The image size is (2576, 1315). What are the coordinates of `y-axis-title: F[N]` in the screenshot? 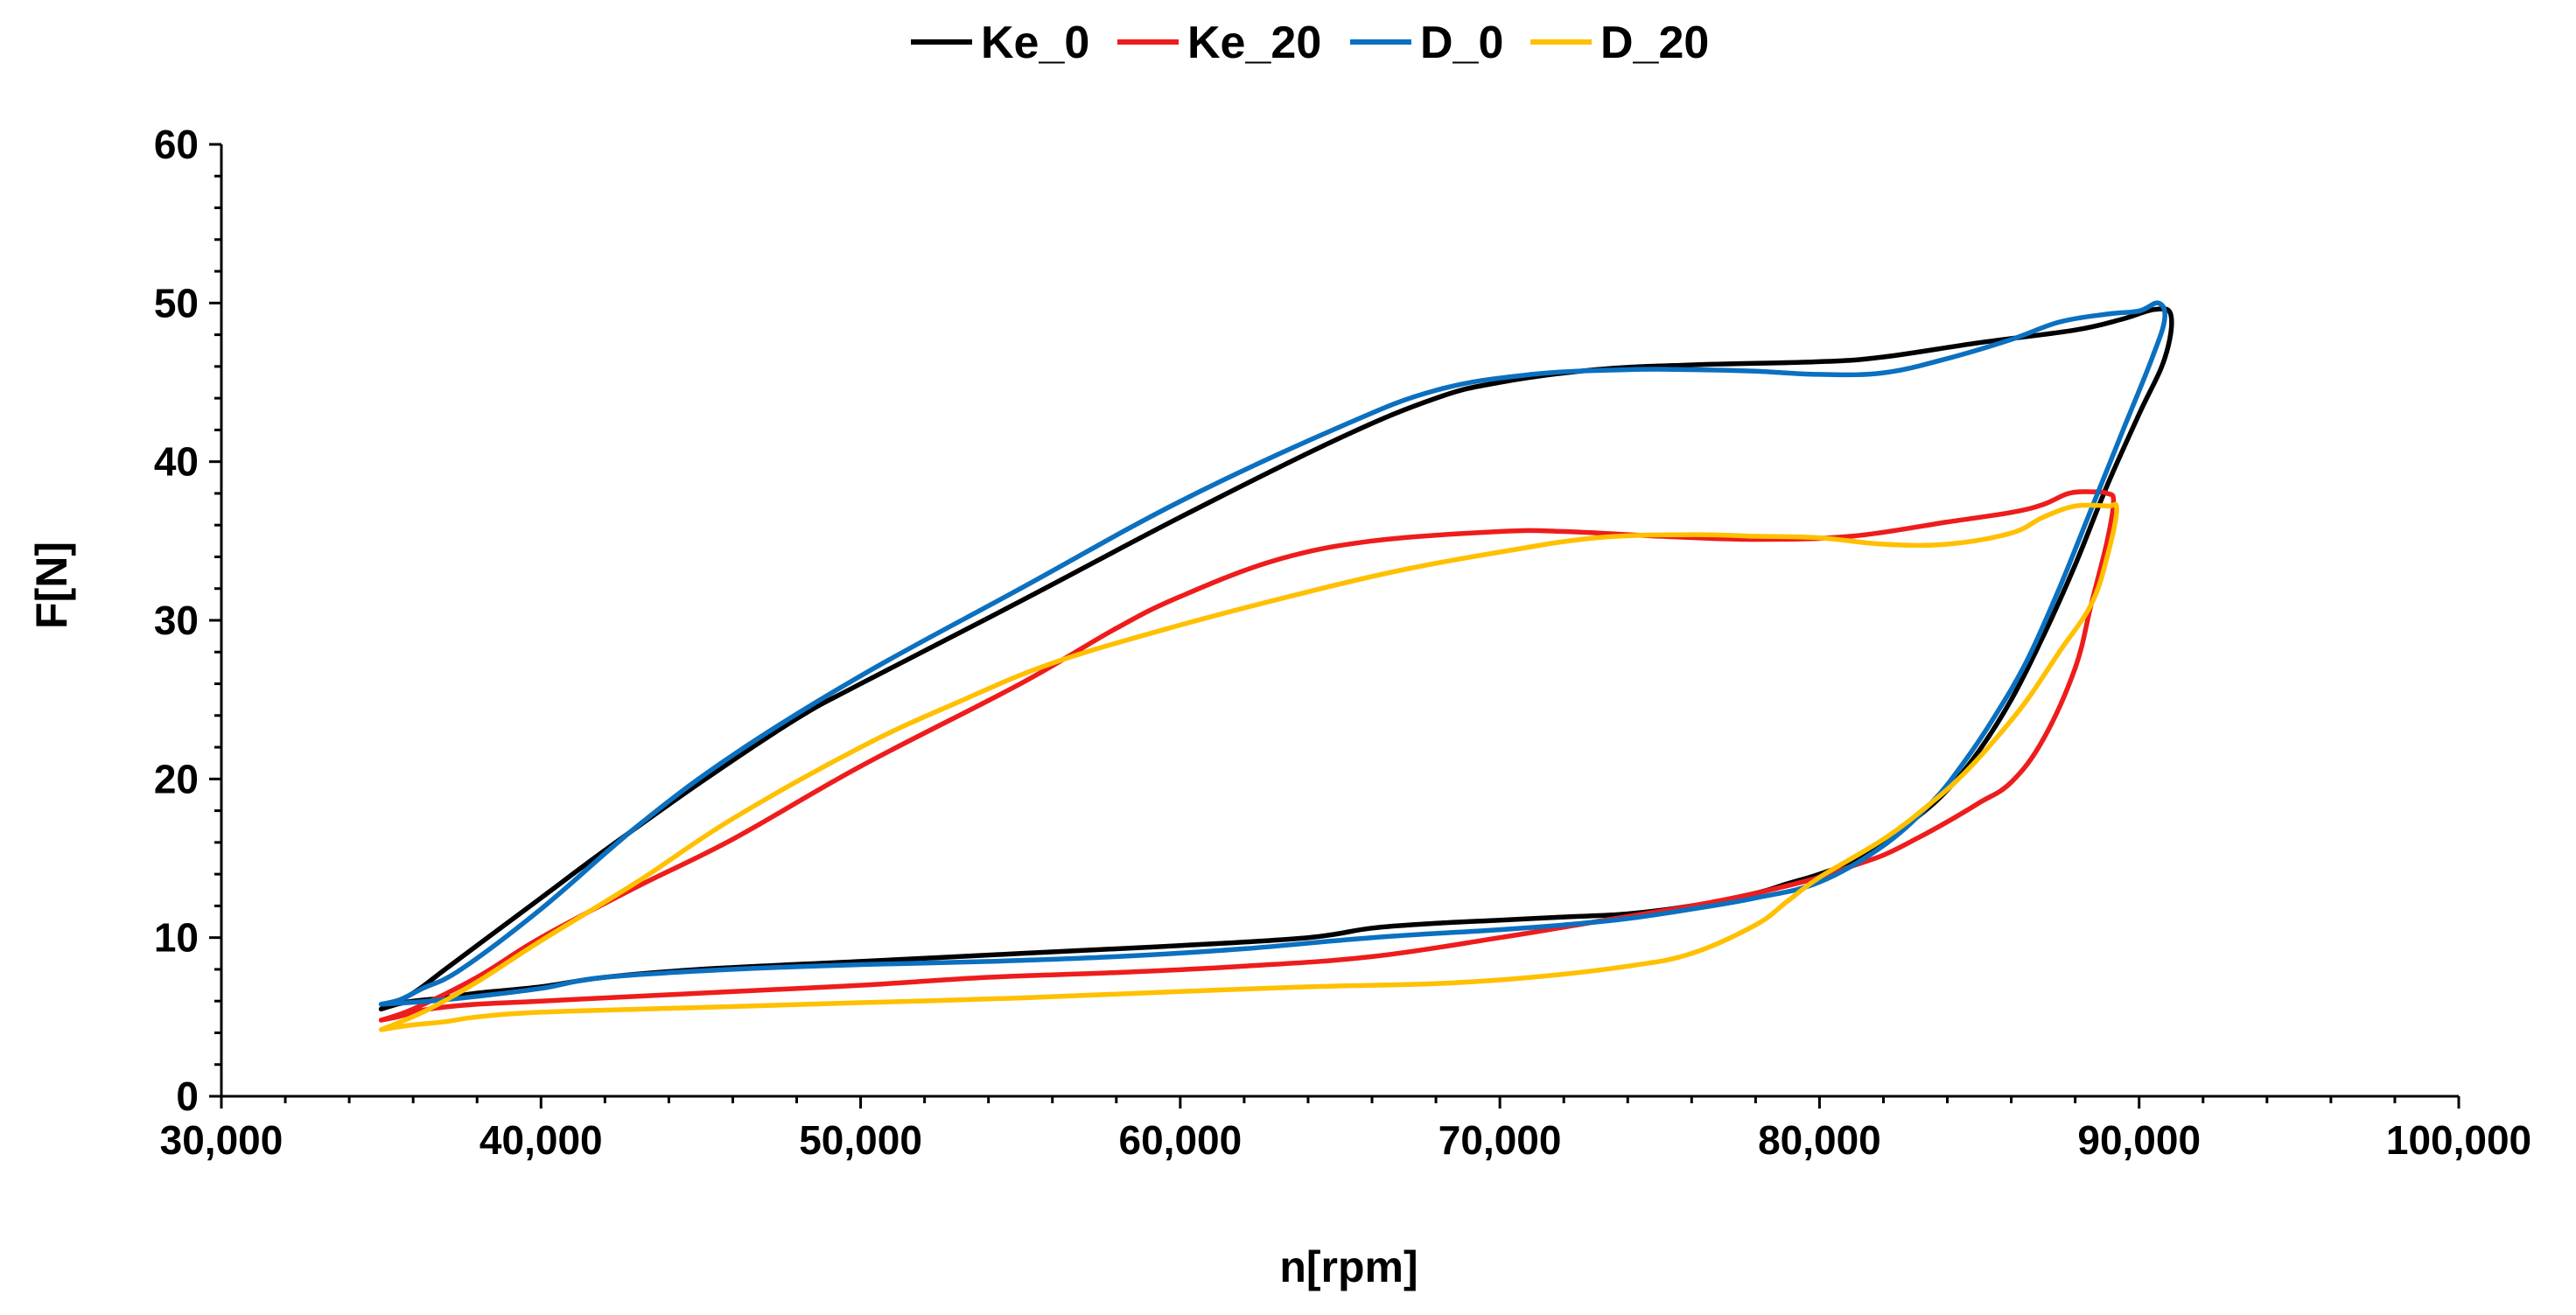 It's located at (51, 585).